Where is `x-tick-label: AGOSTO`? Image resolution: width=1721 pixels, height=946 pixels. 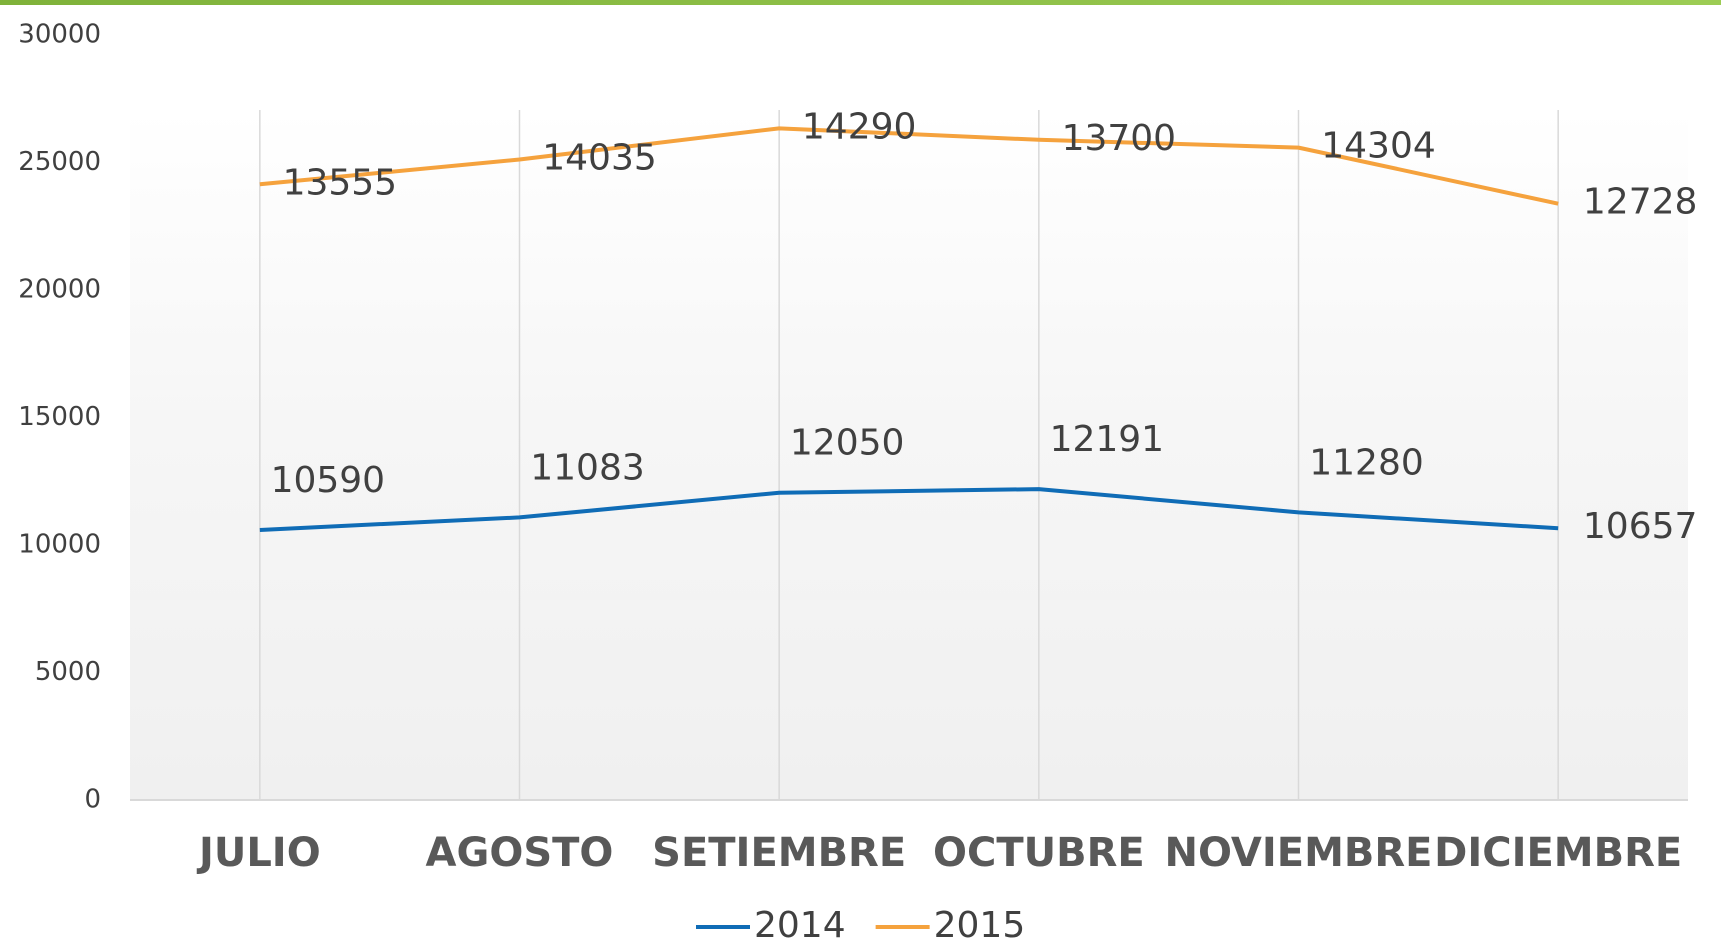
x-tick-label: AGOSTO is located at coordinates (520, 853).